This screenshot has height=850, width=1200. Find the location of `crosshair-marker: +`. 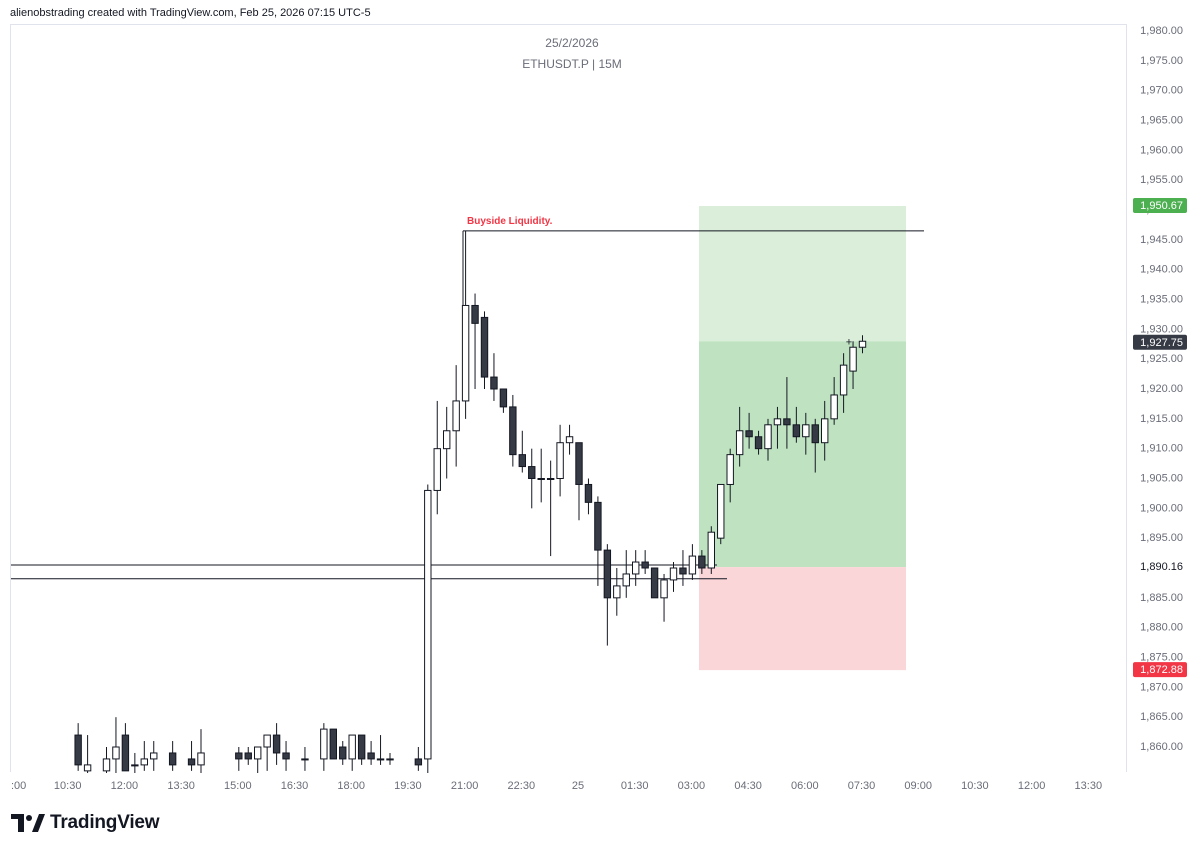

crosshair-marker: + is located at coordinates (849, 342).